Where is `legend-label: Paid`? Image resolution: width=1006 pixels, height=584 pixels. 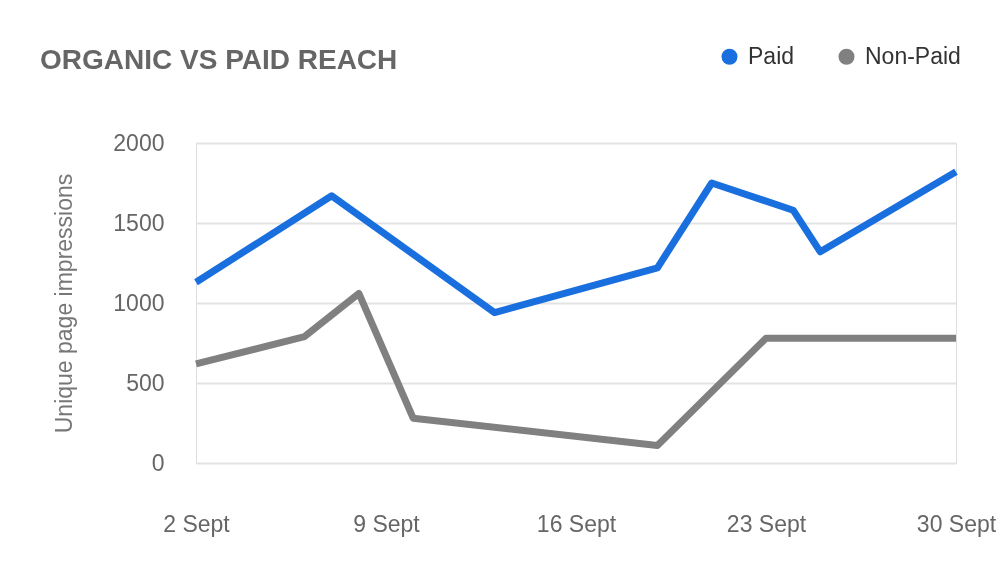 legend-label: Paid is located at coordinates (771, 55).